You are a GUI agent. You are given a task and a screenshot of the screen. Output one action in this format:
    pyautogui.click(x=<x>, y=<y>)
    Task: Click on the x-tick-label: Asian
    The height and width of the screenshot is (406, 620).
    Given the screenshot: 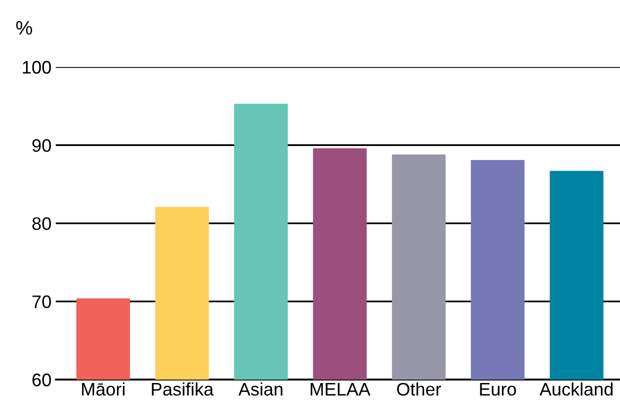 What is the action you would take?
    pyautogui.click(x=260, y=389)
    